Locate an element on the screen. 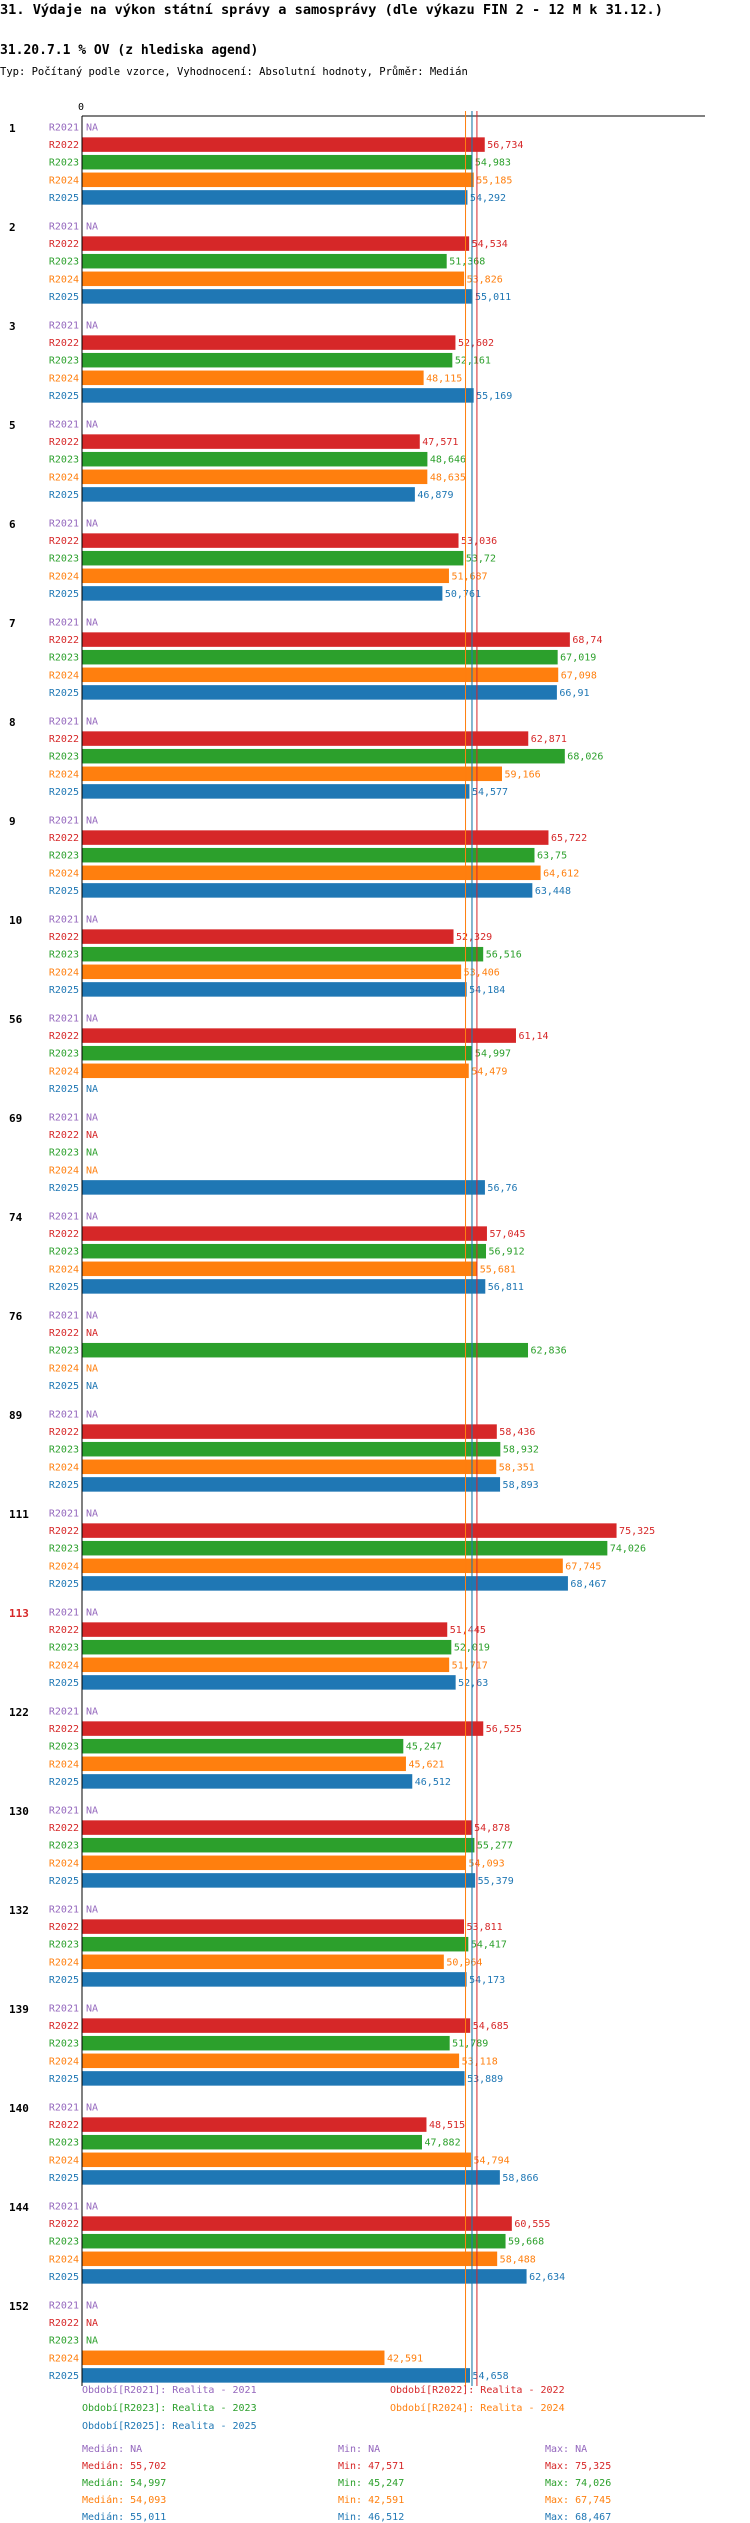 This screenshot has width=750, height=2523. value-label-5-r2023: 48,646 is located at coordinates (448, 460).